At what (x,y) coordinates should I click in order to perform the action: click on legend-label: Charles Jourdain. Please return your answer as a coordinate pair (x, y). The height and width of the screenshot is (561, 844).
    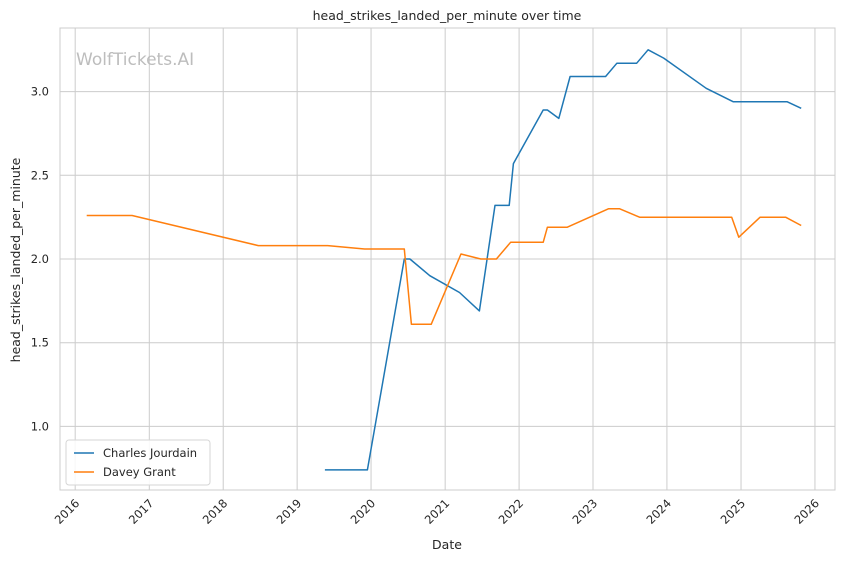
    Looking at the image, I should click on (150, 453).